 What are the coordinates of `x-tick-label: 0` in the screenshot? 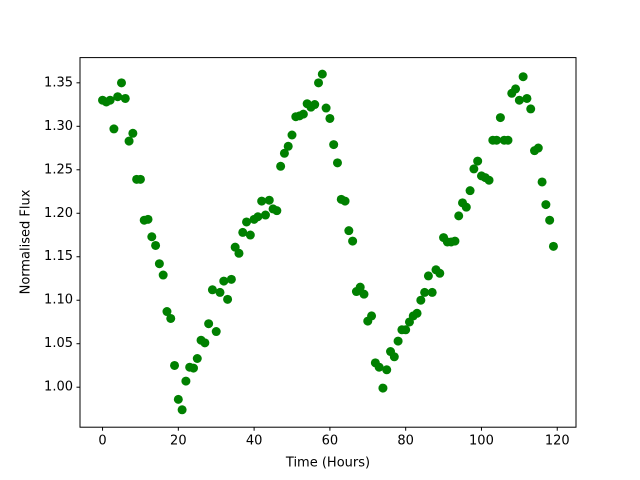 It's located at (102, 441).